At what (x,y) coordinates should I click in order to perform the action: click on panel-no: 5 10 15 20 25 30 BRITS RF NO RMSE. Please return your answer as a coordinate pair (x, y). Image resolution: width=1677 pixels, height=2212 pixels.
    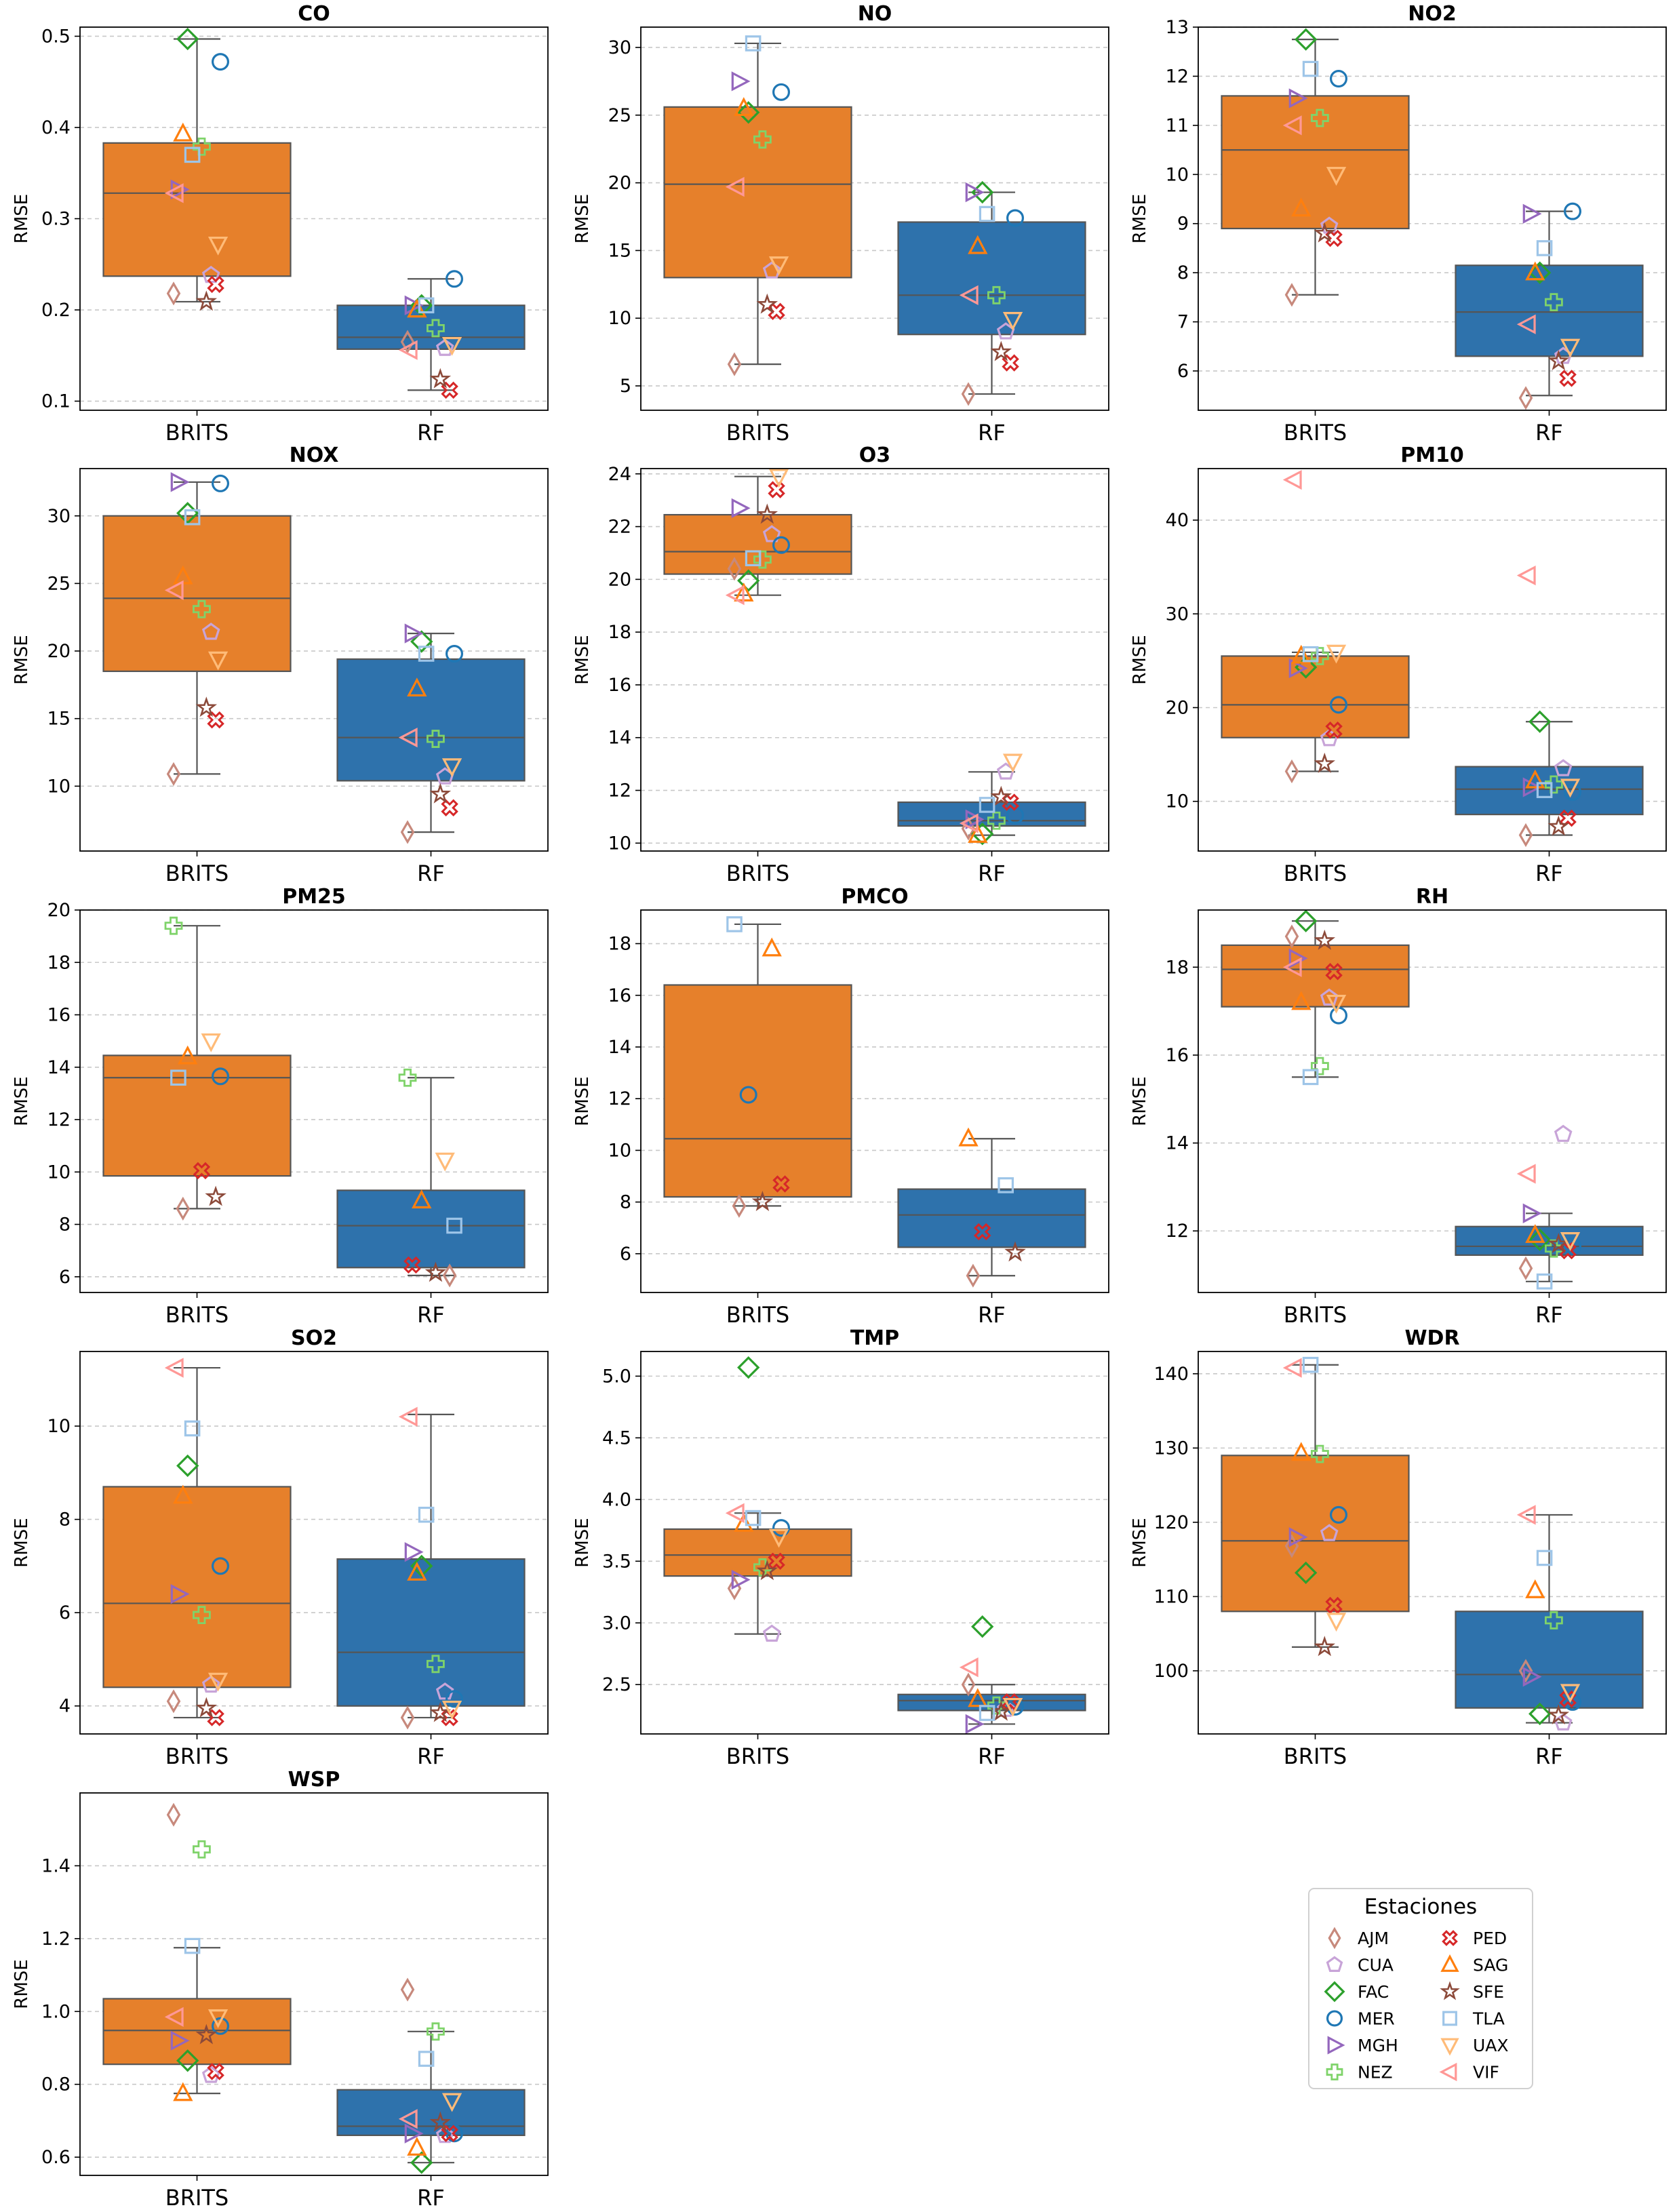
    Looking at the image, I should click on (840, 224).